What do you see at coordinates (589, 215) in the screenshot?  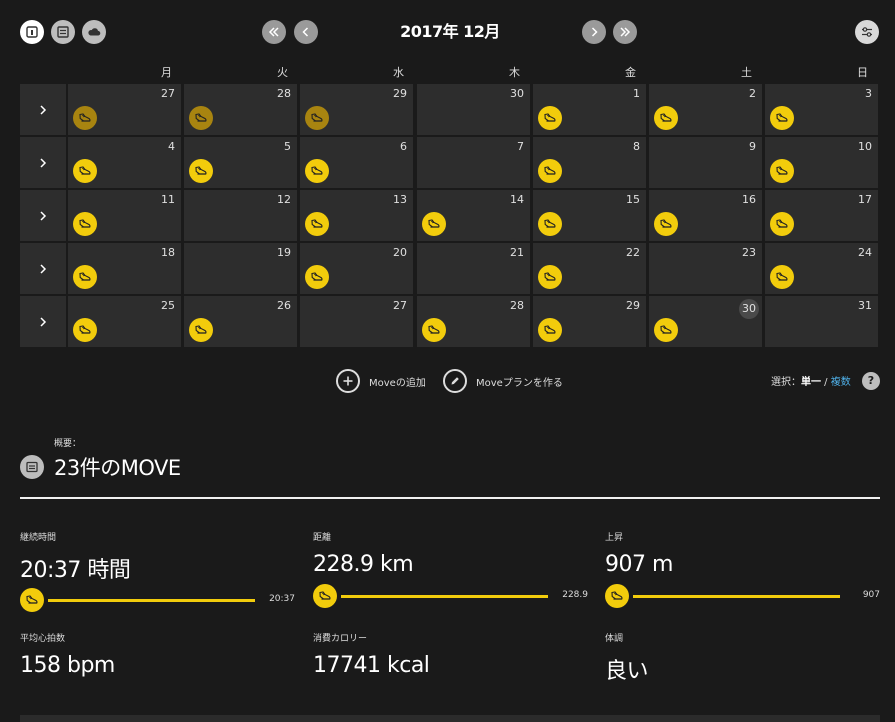 I see `calendar-day-cell: 15` at bounding box center [589, 215].